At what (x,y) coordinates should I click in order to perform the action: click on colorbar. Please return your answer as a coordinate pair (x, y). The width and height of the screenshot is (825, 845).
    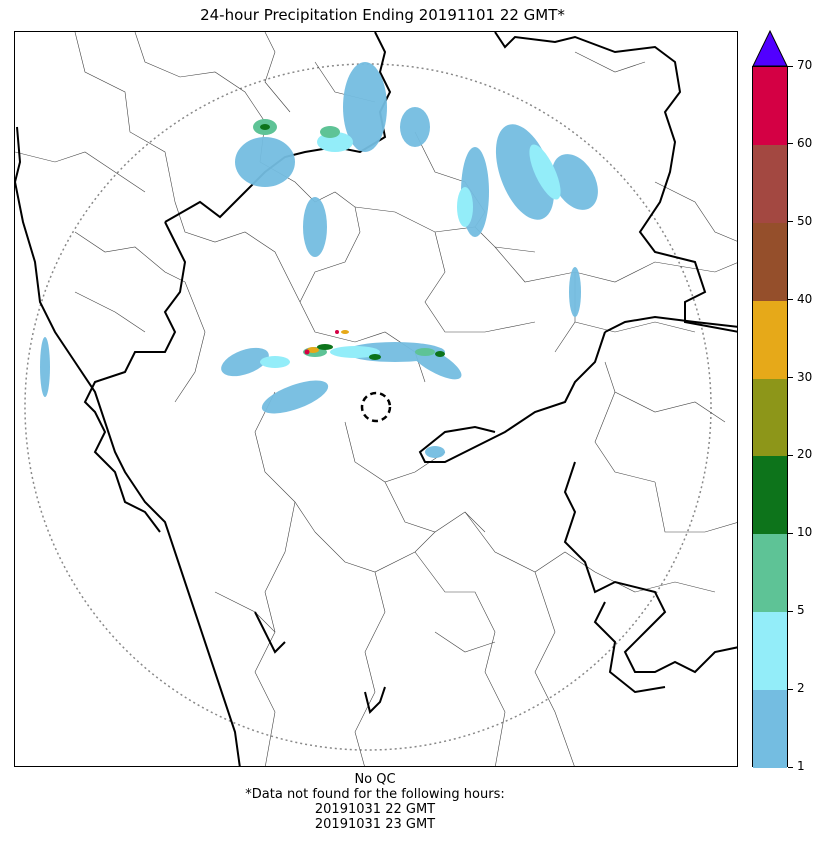
    Looking at the image, I should click on (770, 417).